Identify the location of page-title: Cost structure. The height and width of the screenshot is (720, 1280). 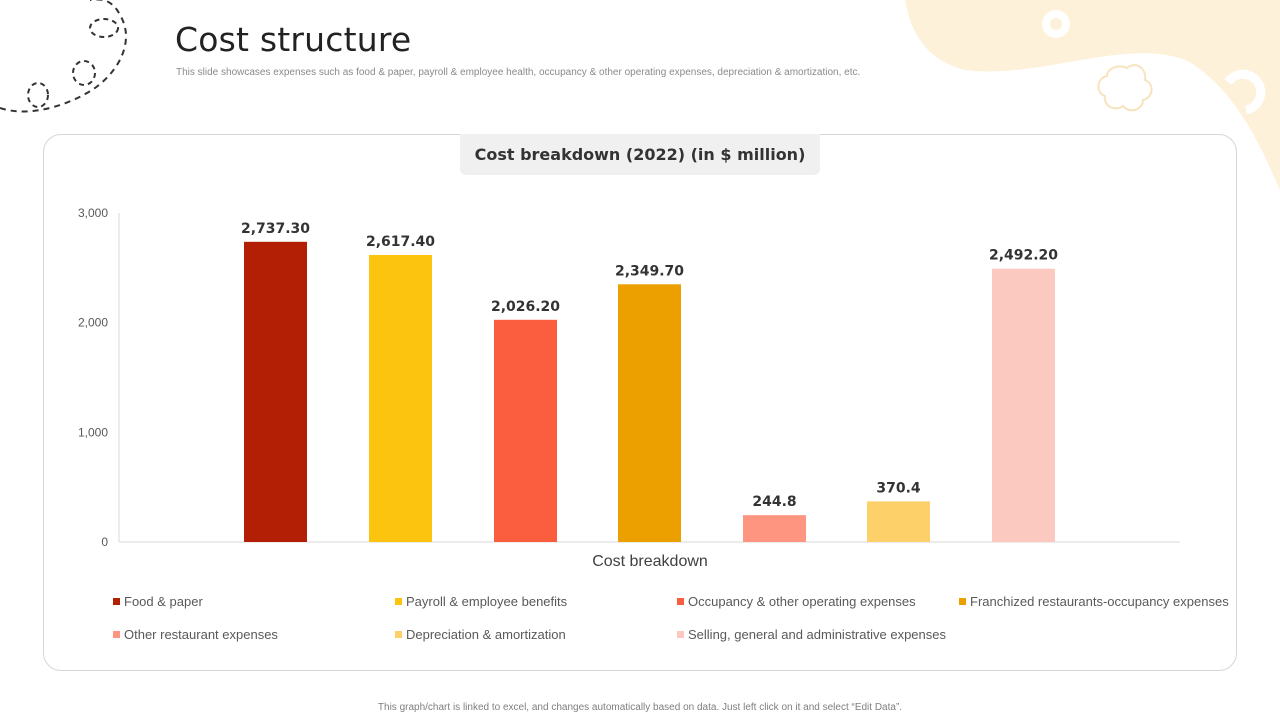
(293, 39).